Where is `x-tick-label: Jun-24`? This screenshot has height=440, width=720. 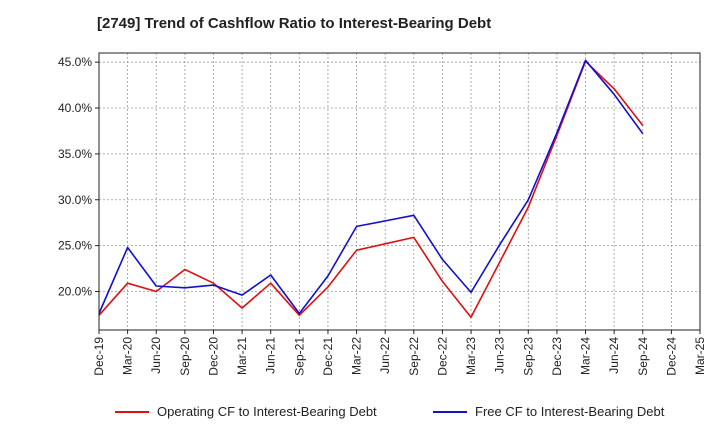 x-tick-label: Jun-24 is located at coordinates (614, 355).